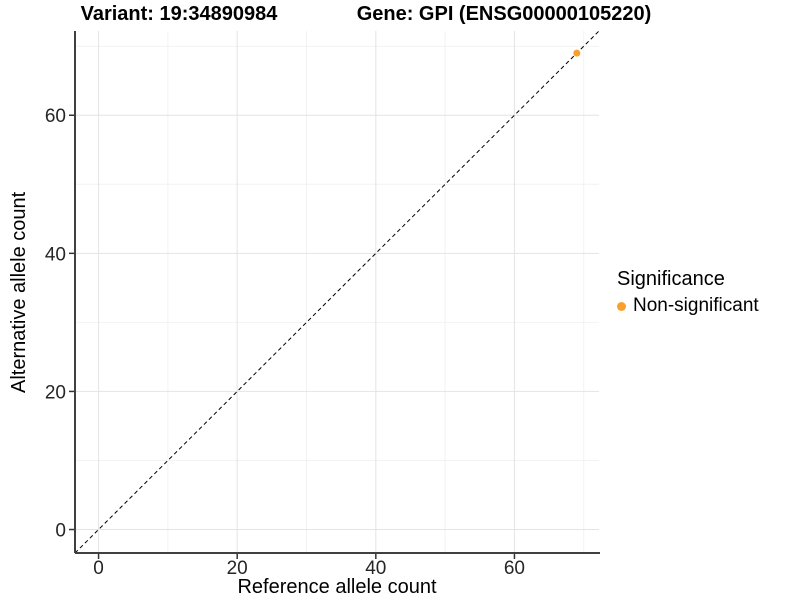  I want to click on legend-item-non-significant: Non-significant, so click(688, 306).